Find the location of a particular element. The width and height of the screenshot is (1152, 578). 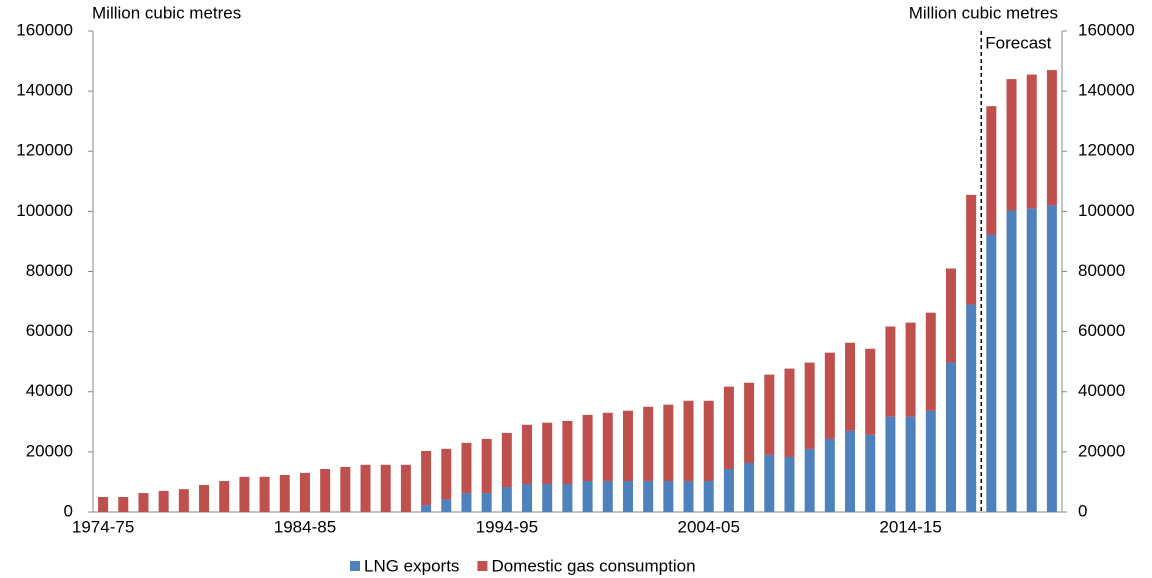

y-axis-label: Million cubic metres is located at coordinates (166, 12).